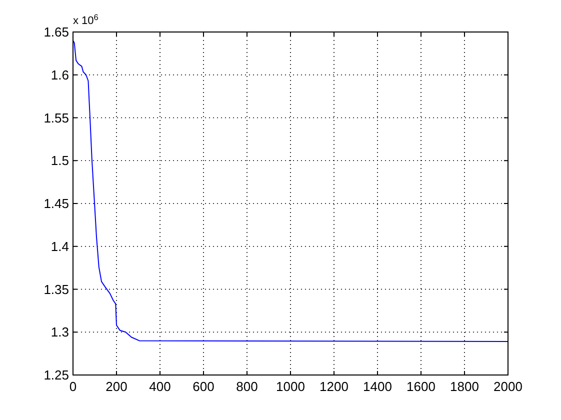 The height and width of the screenshot is (420, 561). I want to click on y-tick-label: 1.35, so click(56, 289).